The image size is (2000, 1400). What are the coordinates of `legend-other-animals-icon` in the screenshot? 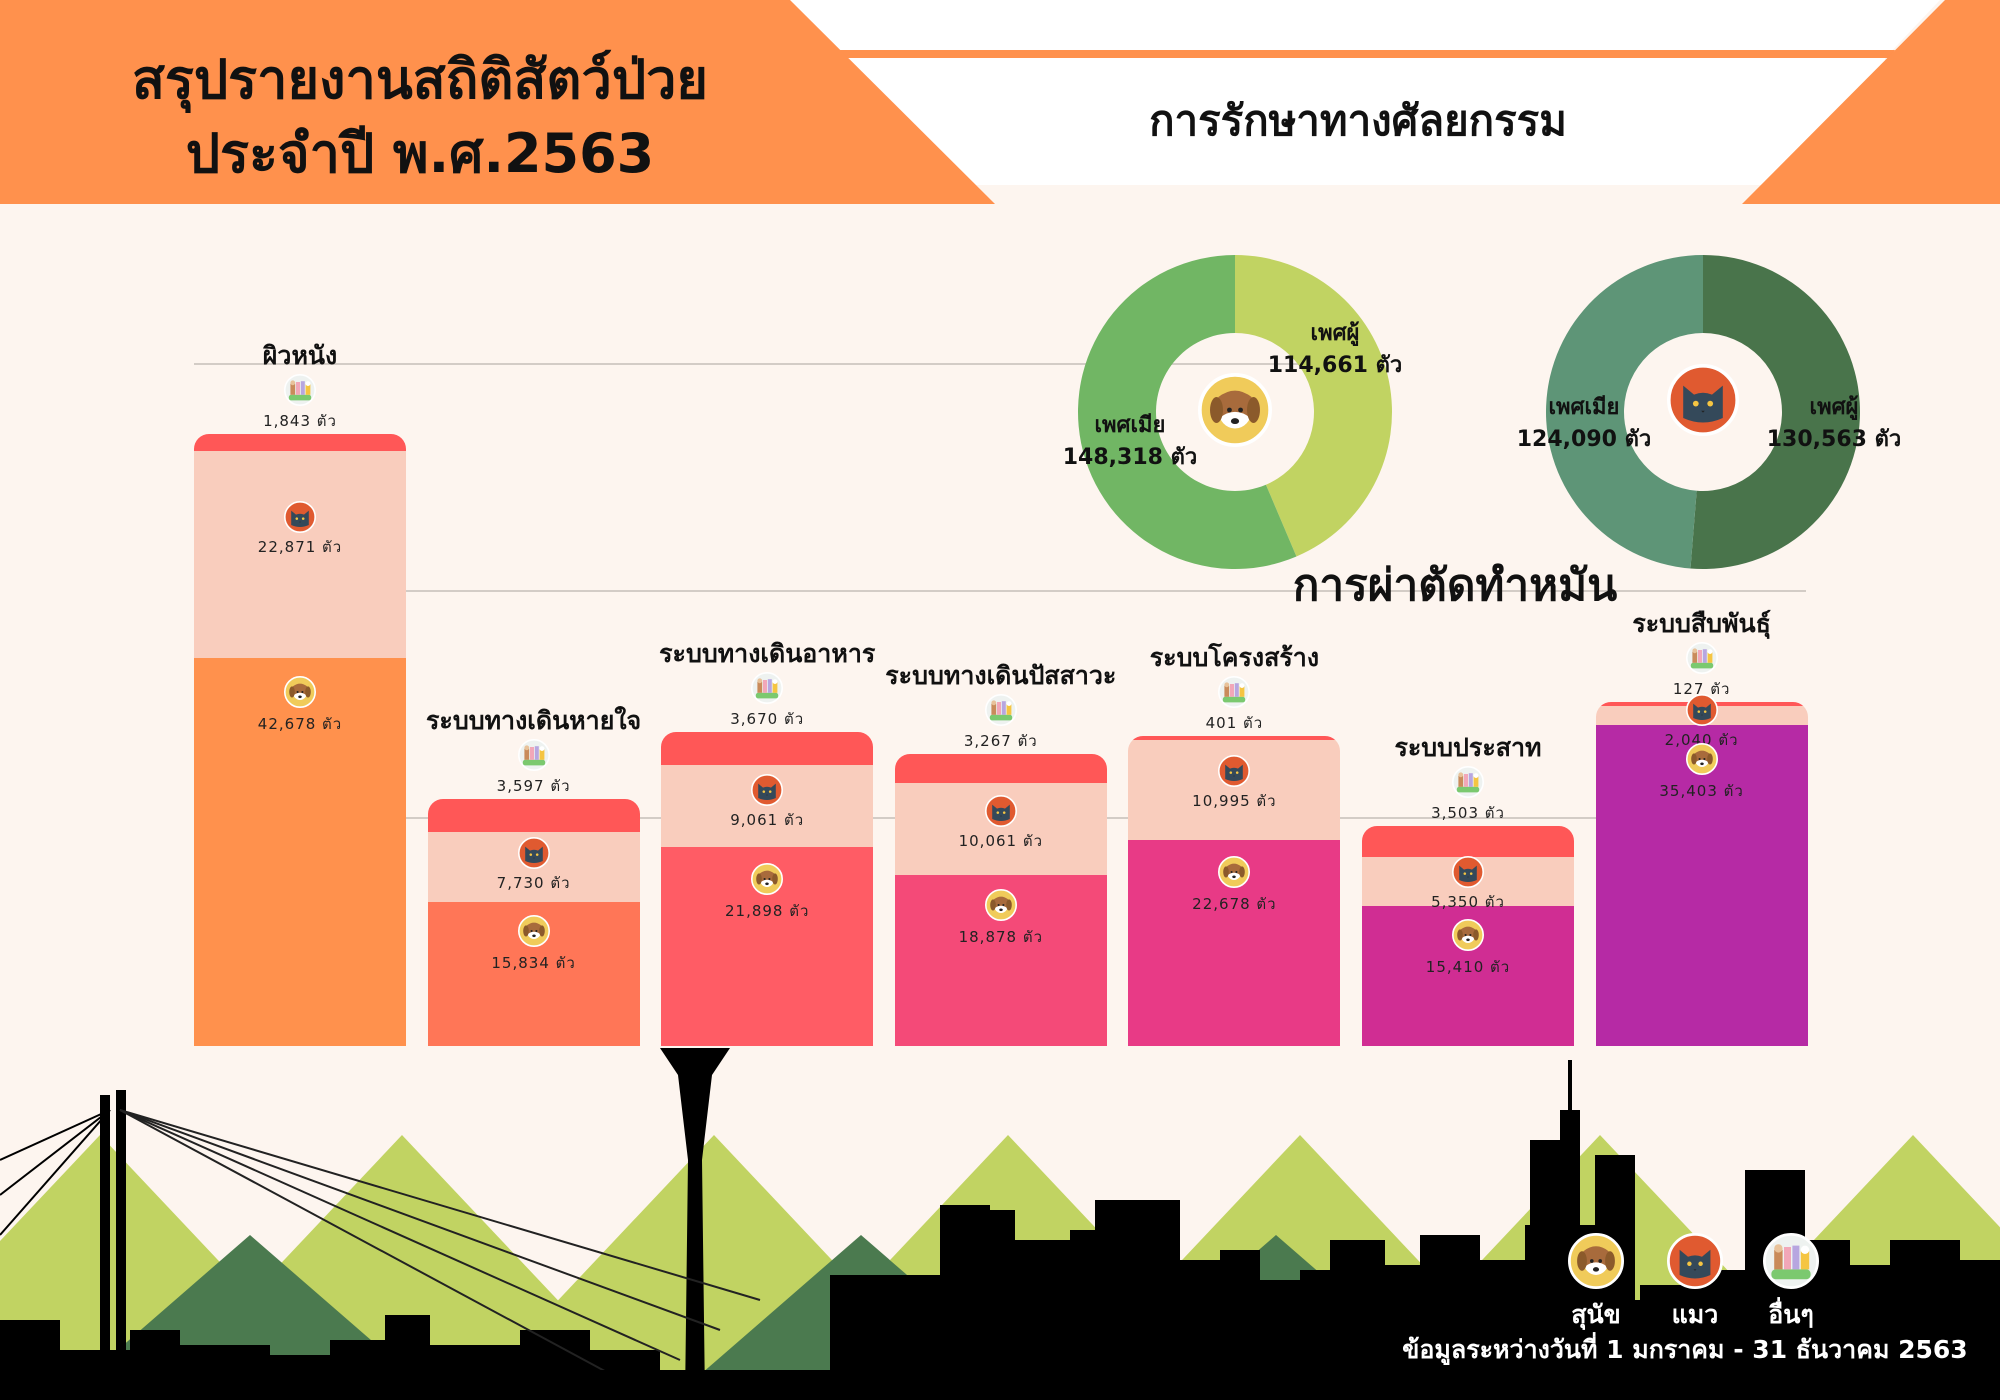 It's located at (1791, 1263).